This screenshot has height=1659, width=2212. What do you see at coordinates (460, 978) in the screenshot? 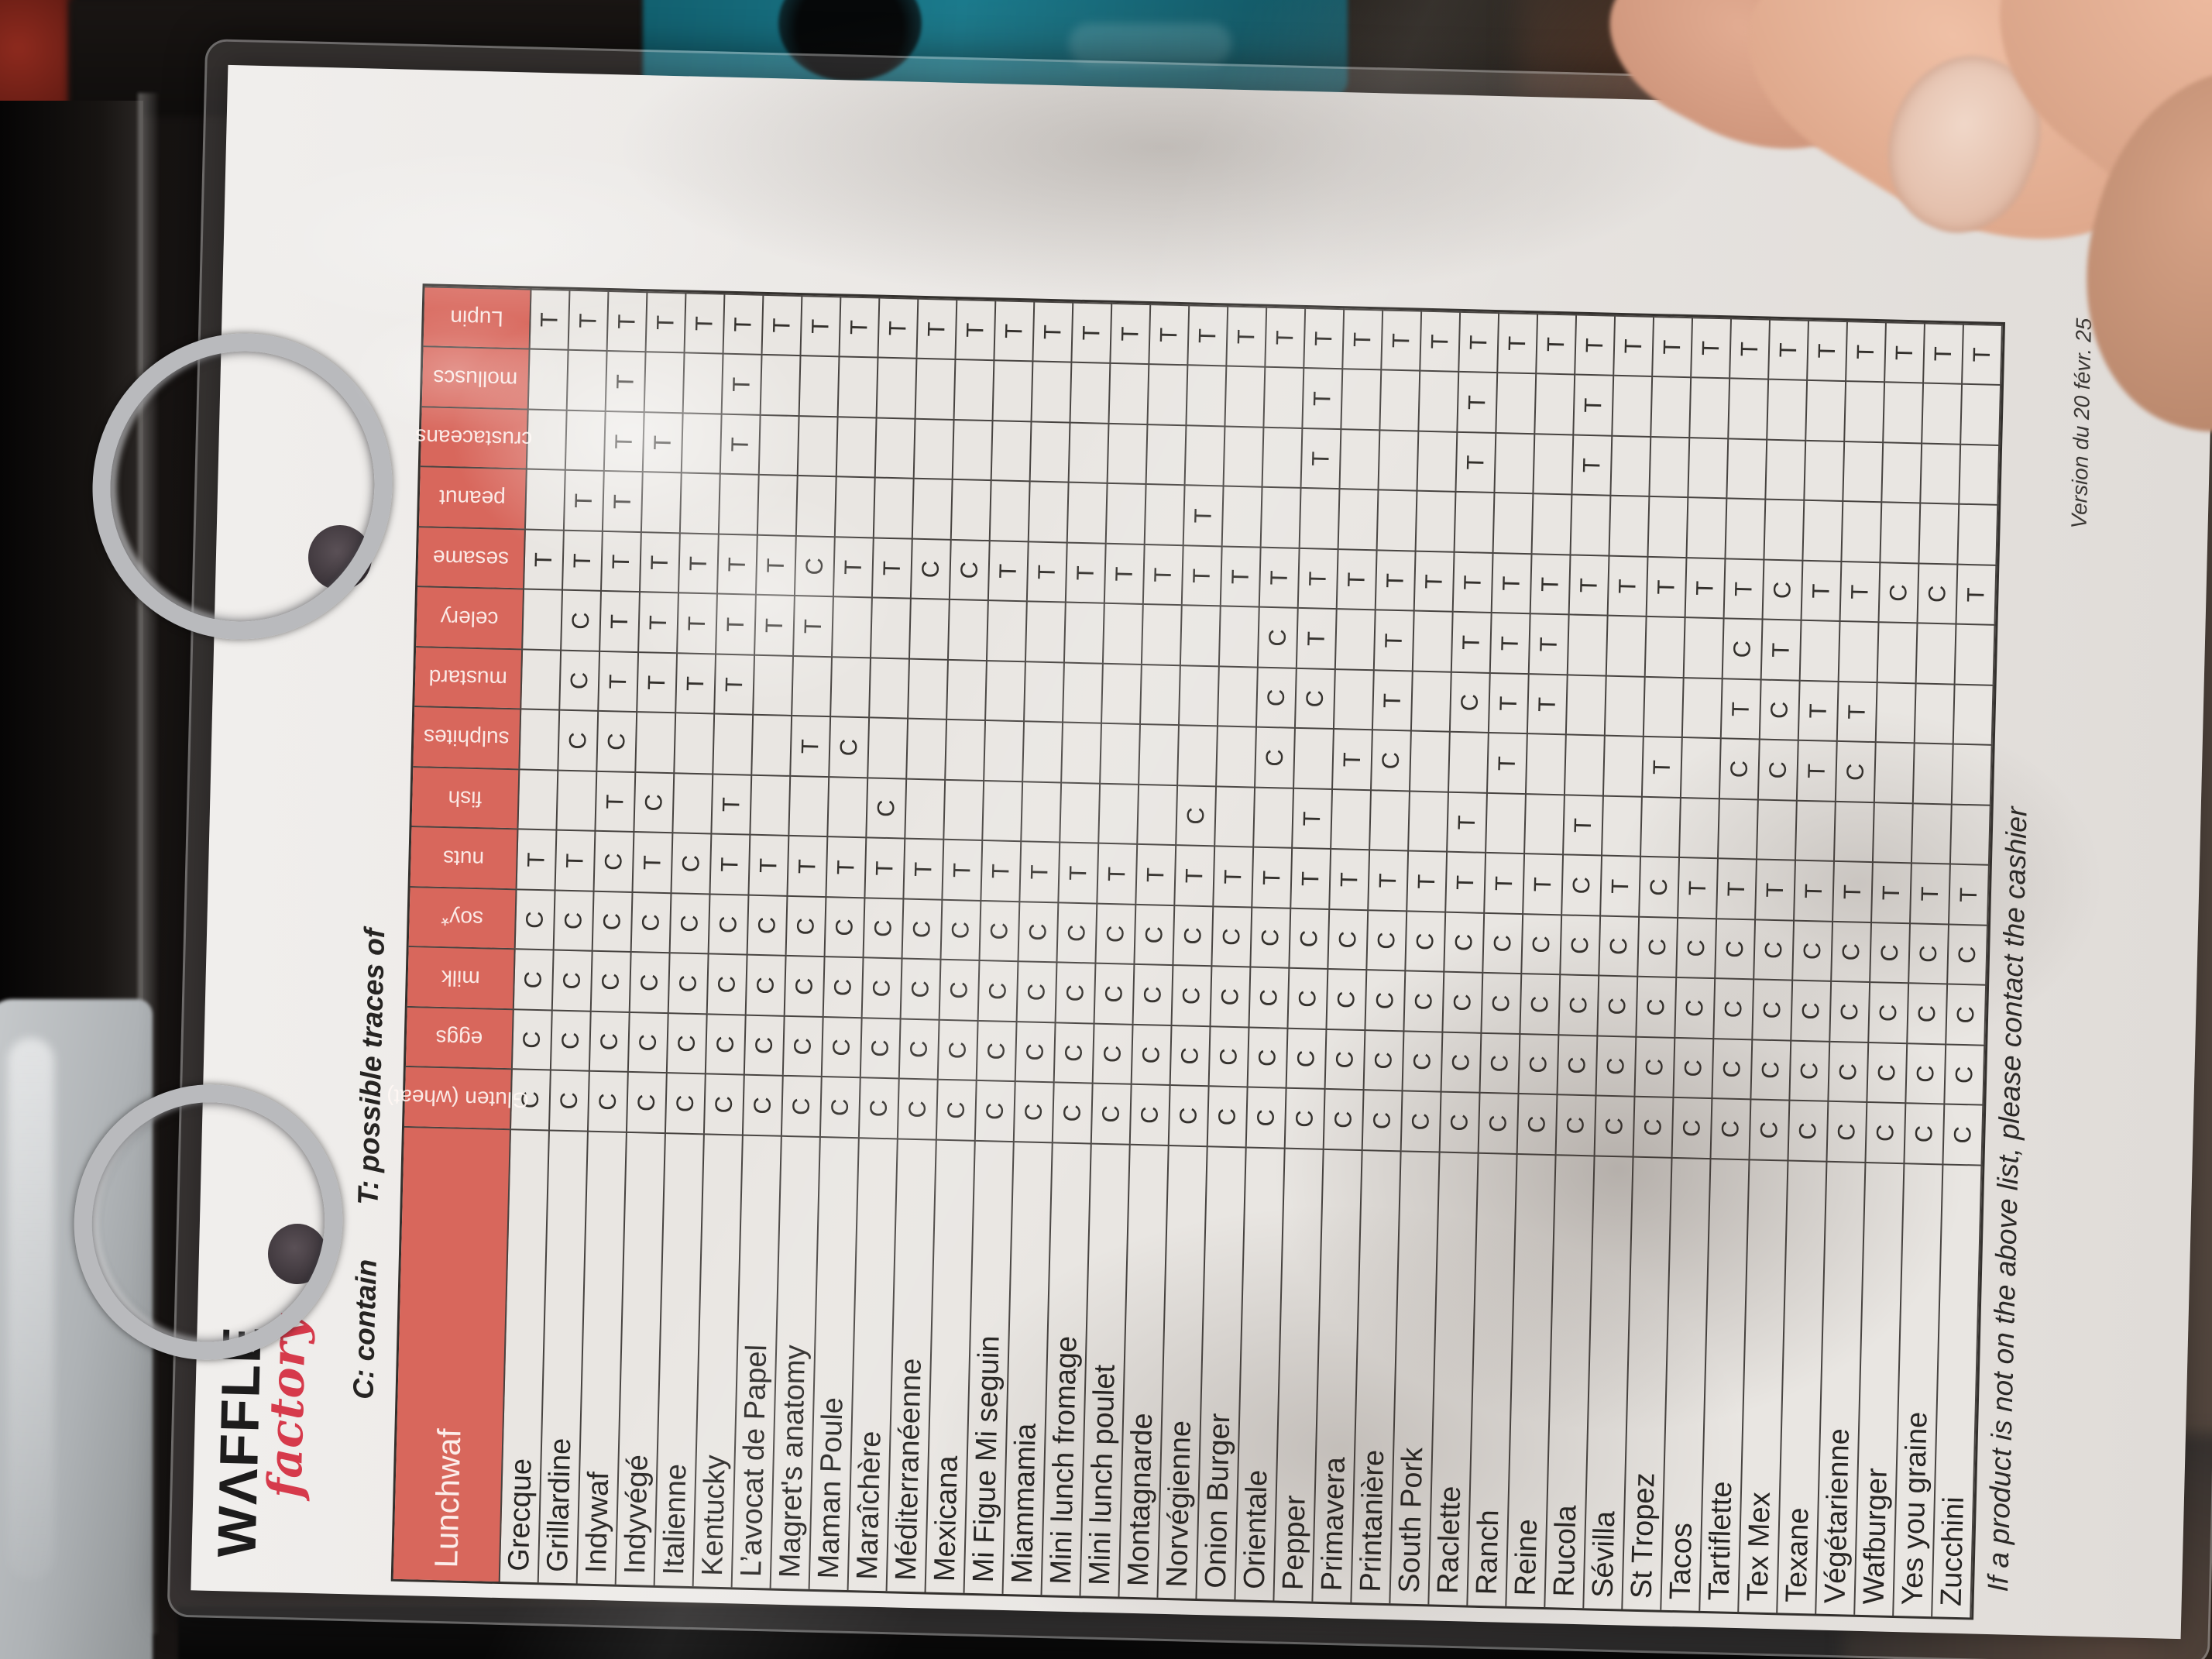
I see `allergen-label: milk` at bounding box center [460, 978].